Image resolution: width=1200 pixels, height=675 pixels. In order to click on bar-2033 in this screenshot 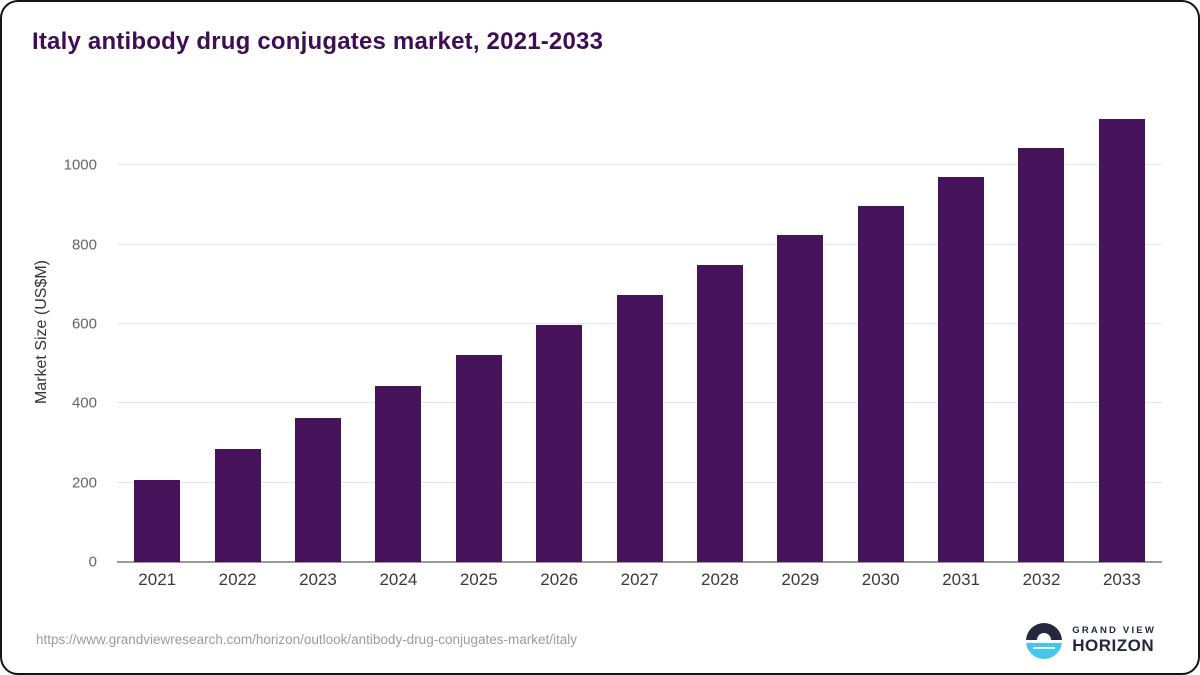, I will do `click(1121, 340)`.